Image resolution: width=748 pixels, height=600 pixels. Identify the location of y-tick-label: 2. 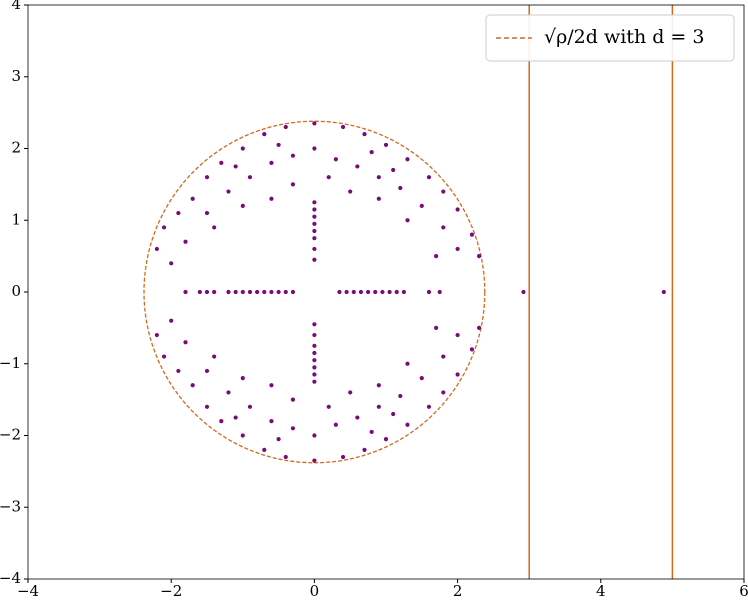
(16, 148).